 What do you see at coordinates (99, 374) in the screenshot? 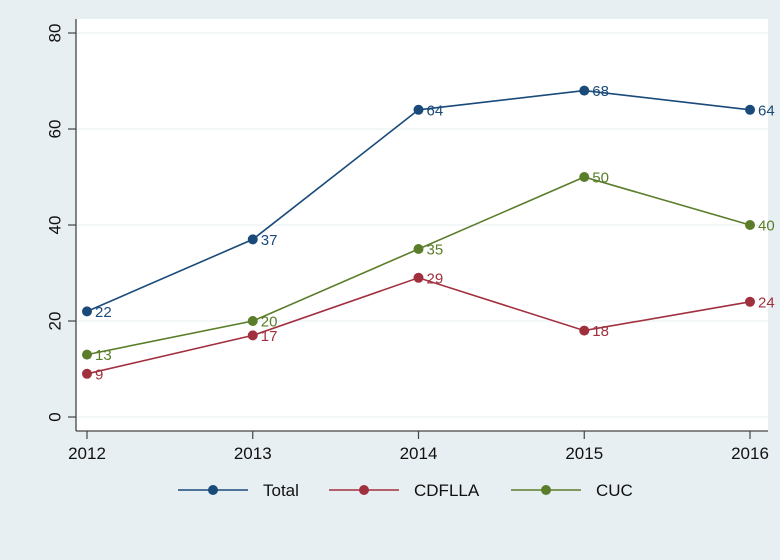
I see `data-label: 9` at bounding box center [99, 374].